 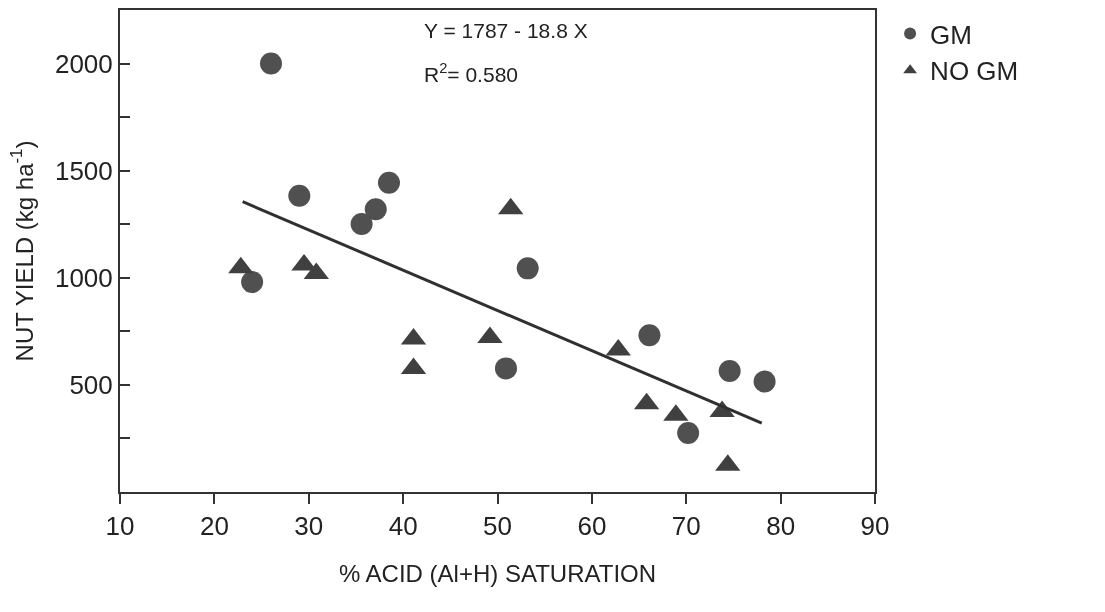 What do you see at coordinates (951, 34) in the screenshot?
I see `legend-label: GM` at bounding box center [951, 34].